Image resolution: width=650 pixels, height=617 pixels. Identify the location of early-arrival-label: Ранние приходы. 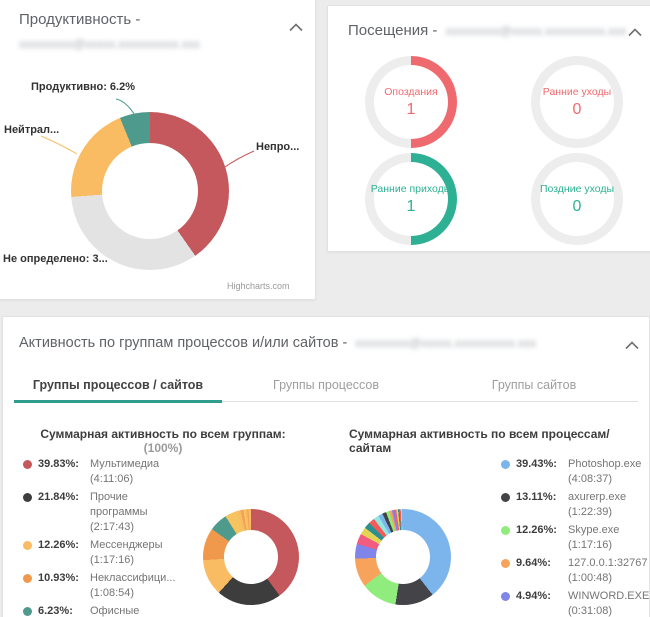
(411, 188).